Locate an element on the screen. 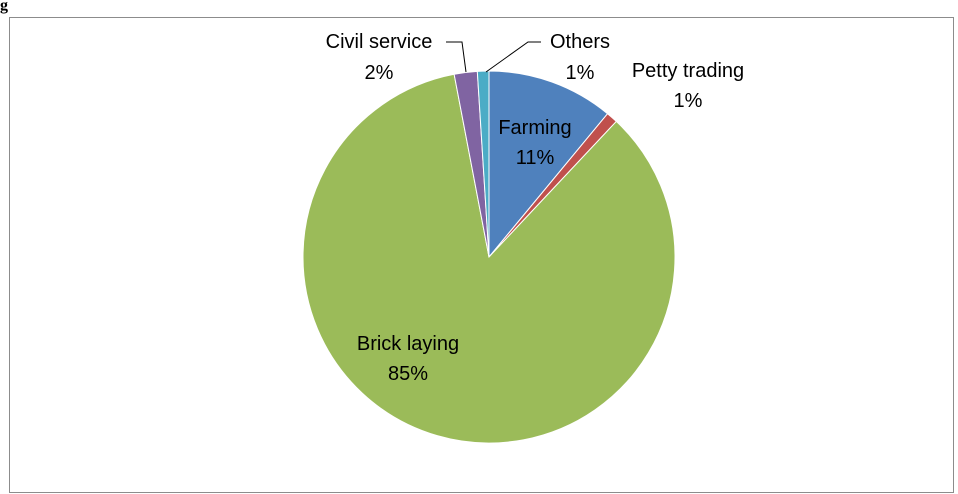  value-label-petty-trading: 1% is located at coordinates (688, 101).